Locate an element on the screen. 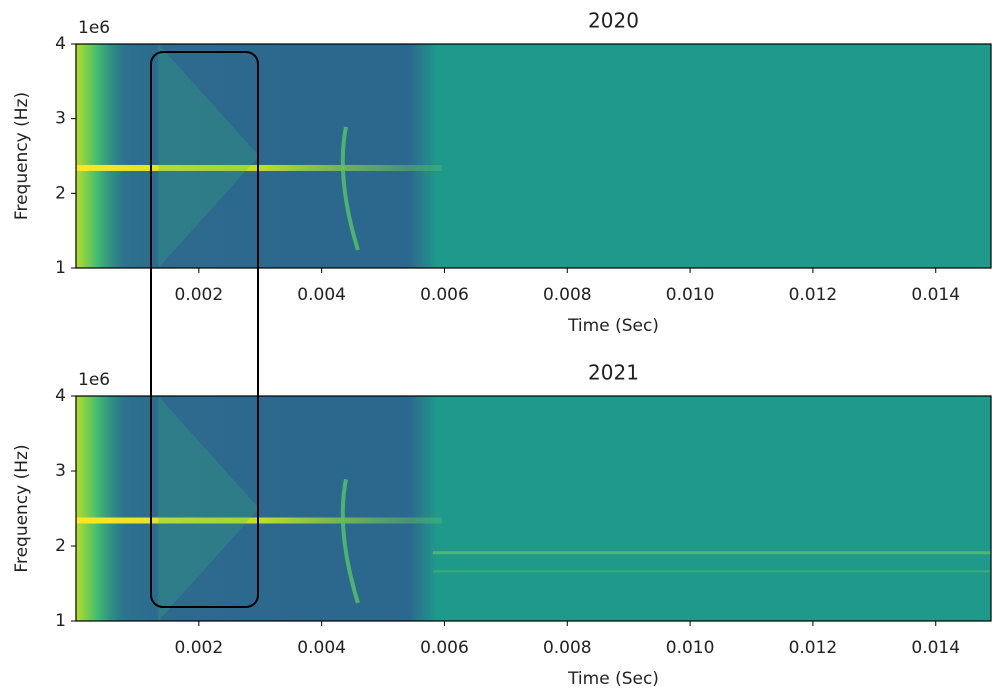  chart-title: 2021 is located at coordinates (613, 373).